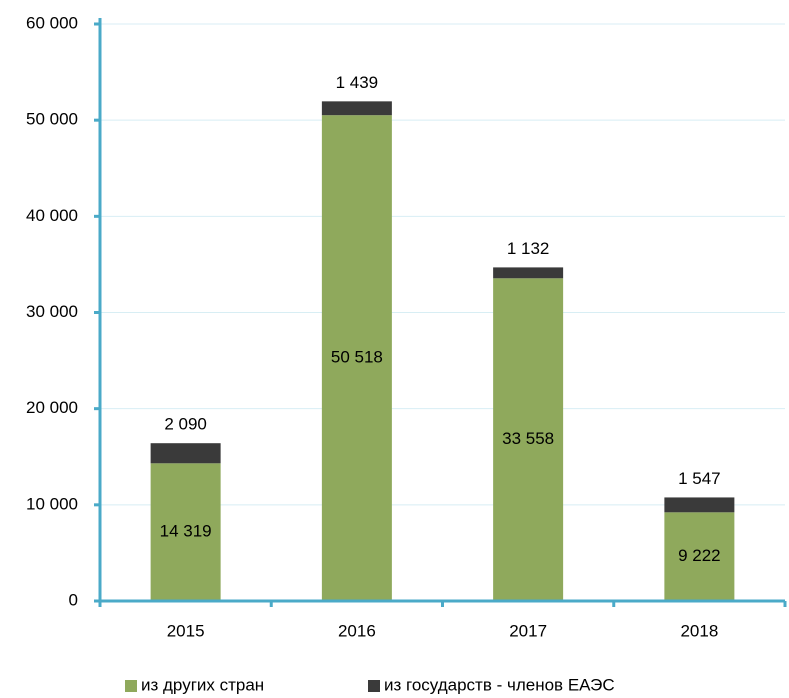  I want to click on x-tick-label: 2016, so click(357, 630).